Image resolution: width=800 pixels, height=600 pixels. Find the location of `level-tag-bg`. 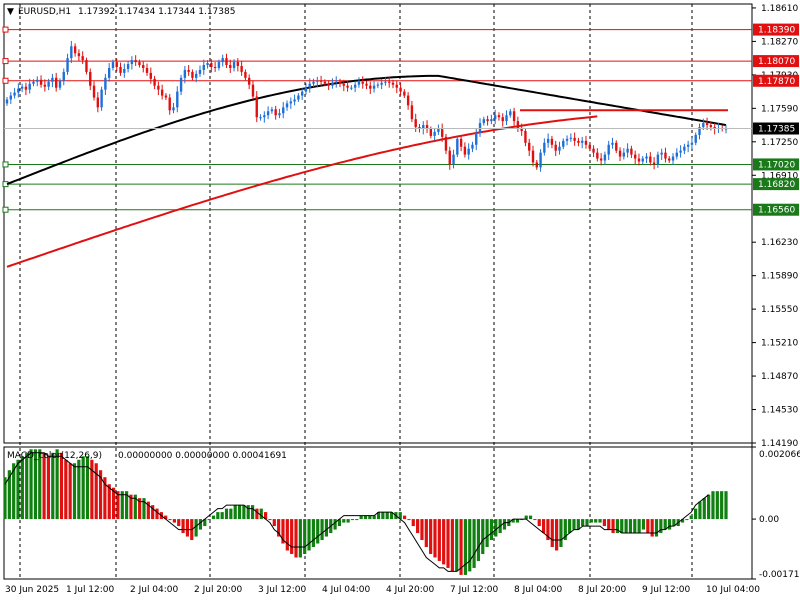

level-tag-bg is located at coordinates (776, 29).